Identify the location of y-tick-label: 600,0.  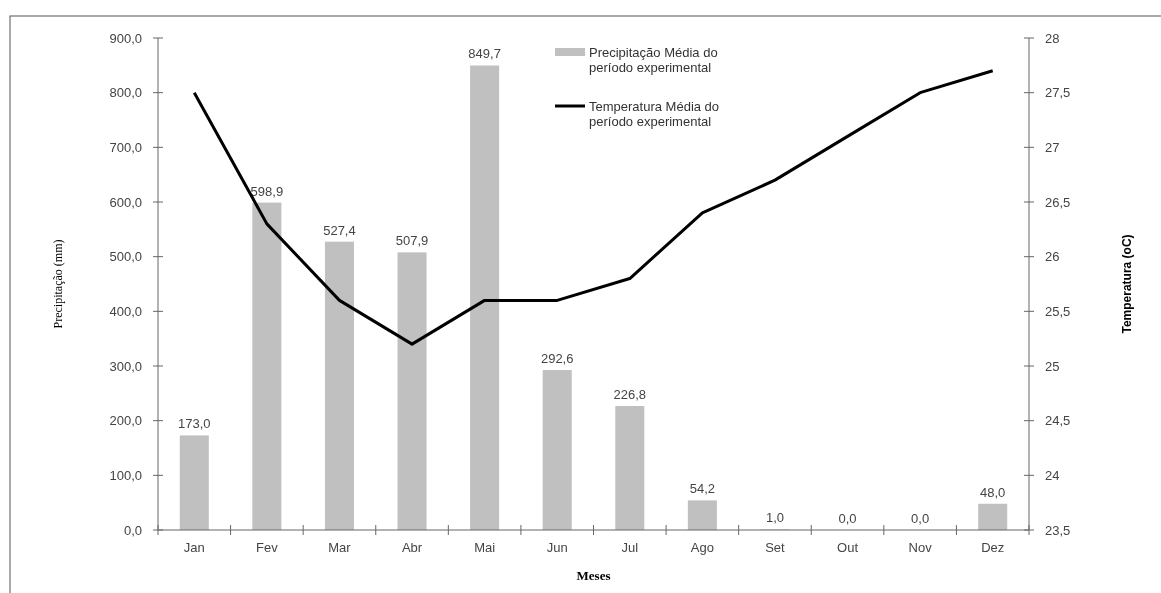
(125, 202).